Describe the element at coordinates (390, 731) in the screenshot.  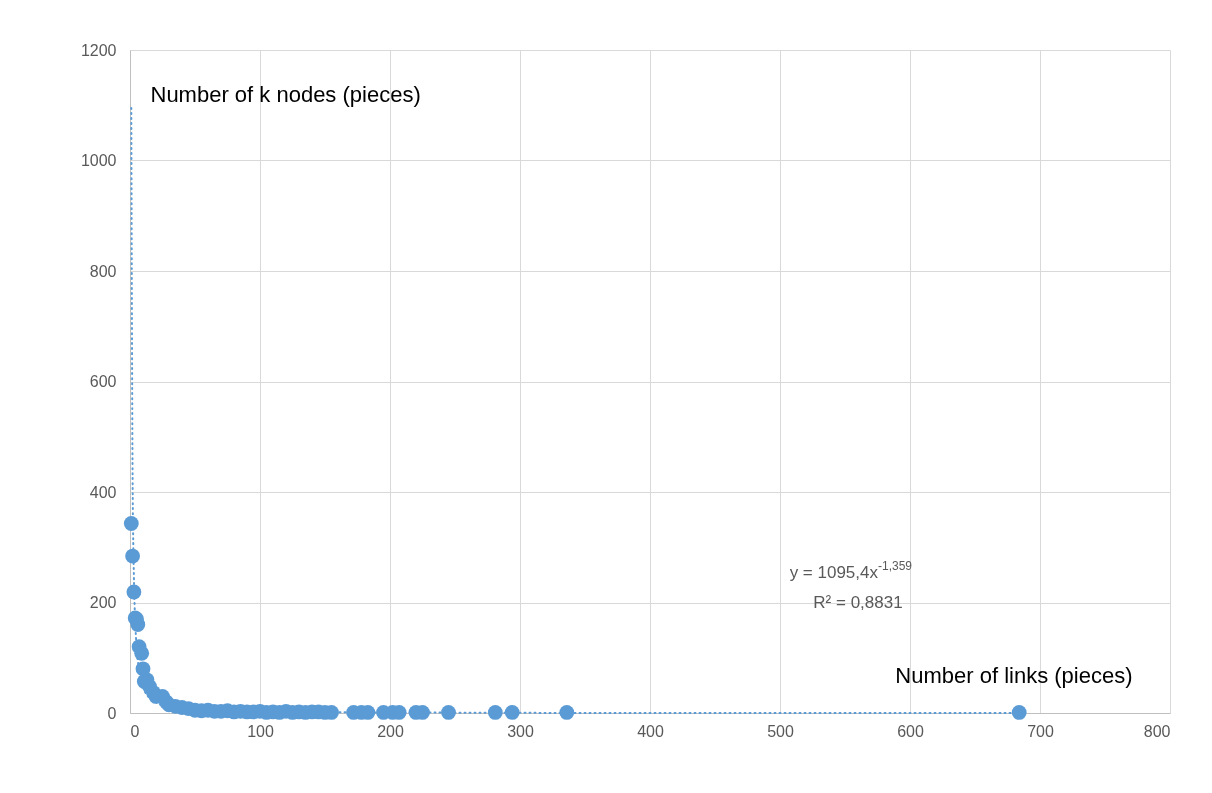
I see `x-tick-label: 200` at that location.